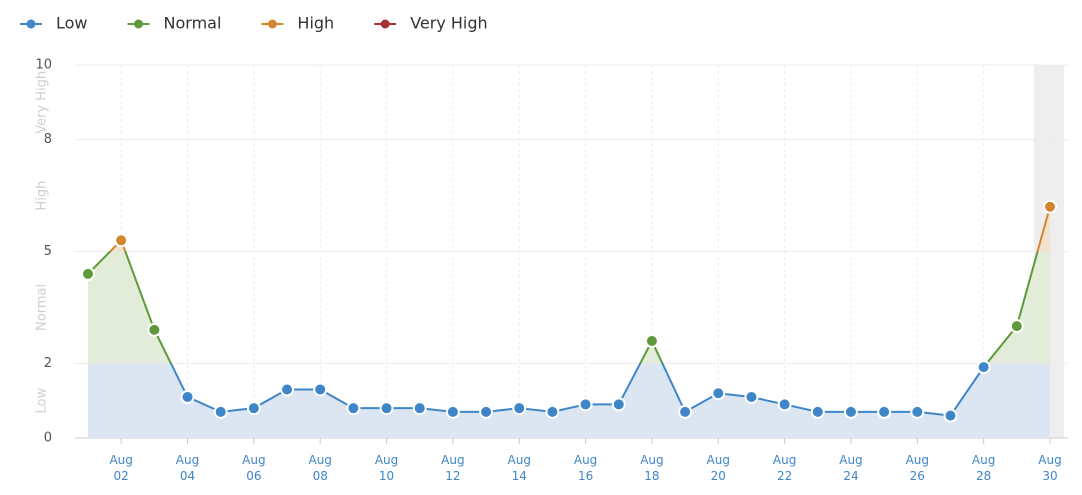 The image size is (1082, 495). Describe the element at coordinates (48, 139) in the screenshot. I see `y-tick-label: 8` at that location.